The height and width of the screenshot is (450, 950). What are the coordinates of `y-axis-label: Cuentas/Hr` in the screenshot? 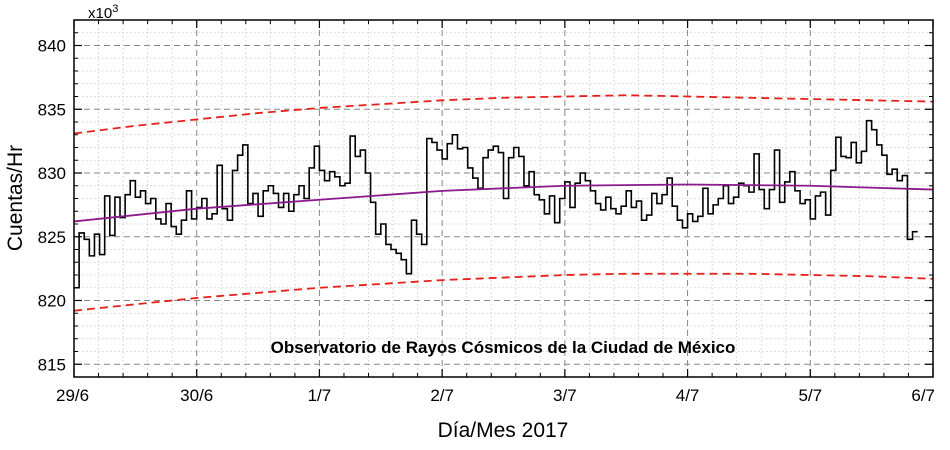 It's located at (15, 198).